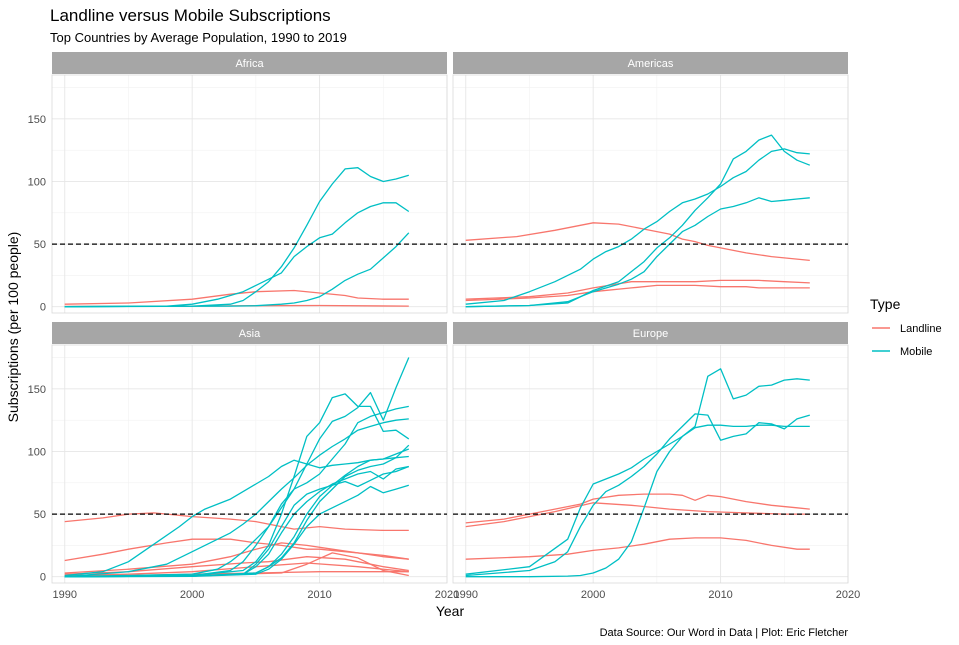  I want to click on facet-strip-asia, so click(249, 333).